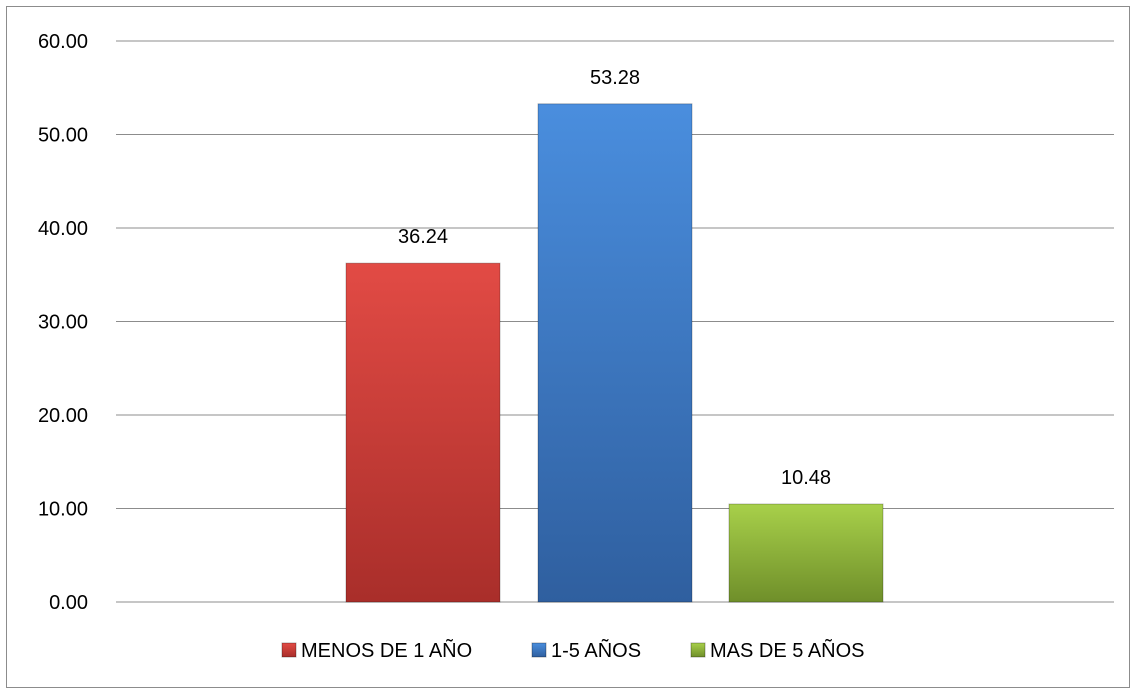 The width and height of the screenshot is (1132, 690). I want to click on y-tick-label: 50.00, so click(63, 136).